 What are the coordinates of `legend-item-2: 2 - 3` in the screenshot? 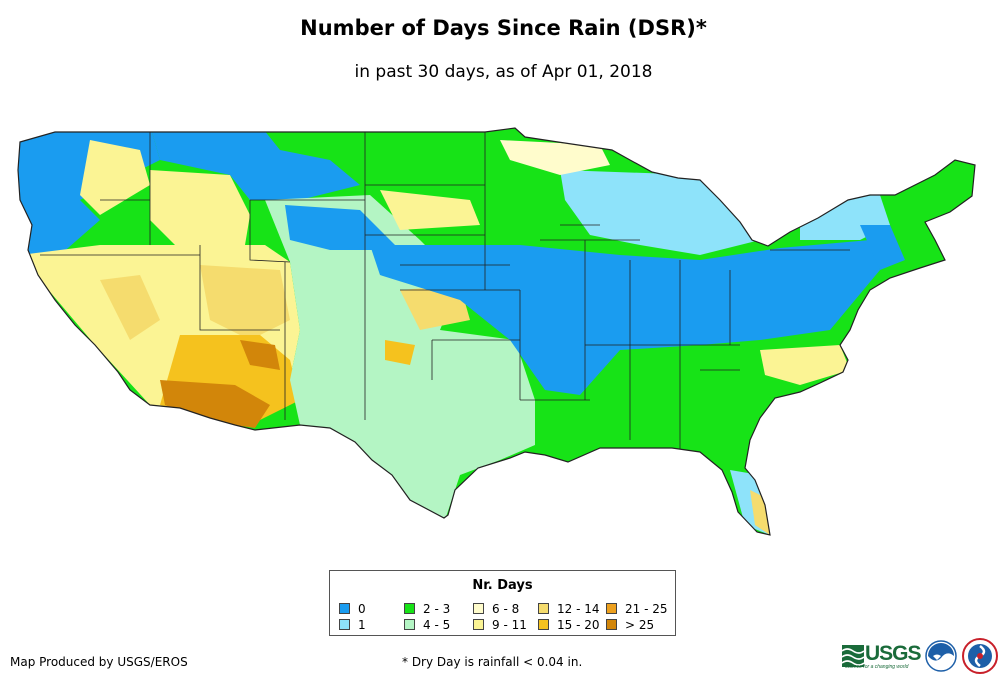 It's located at (427, 610).